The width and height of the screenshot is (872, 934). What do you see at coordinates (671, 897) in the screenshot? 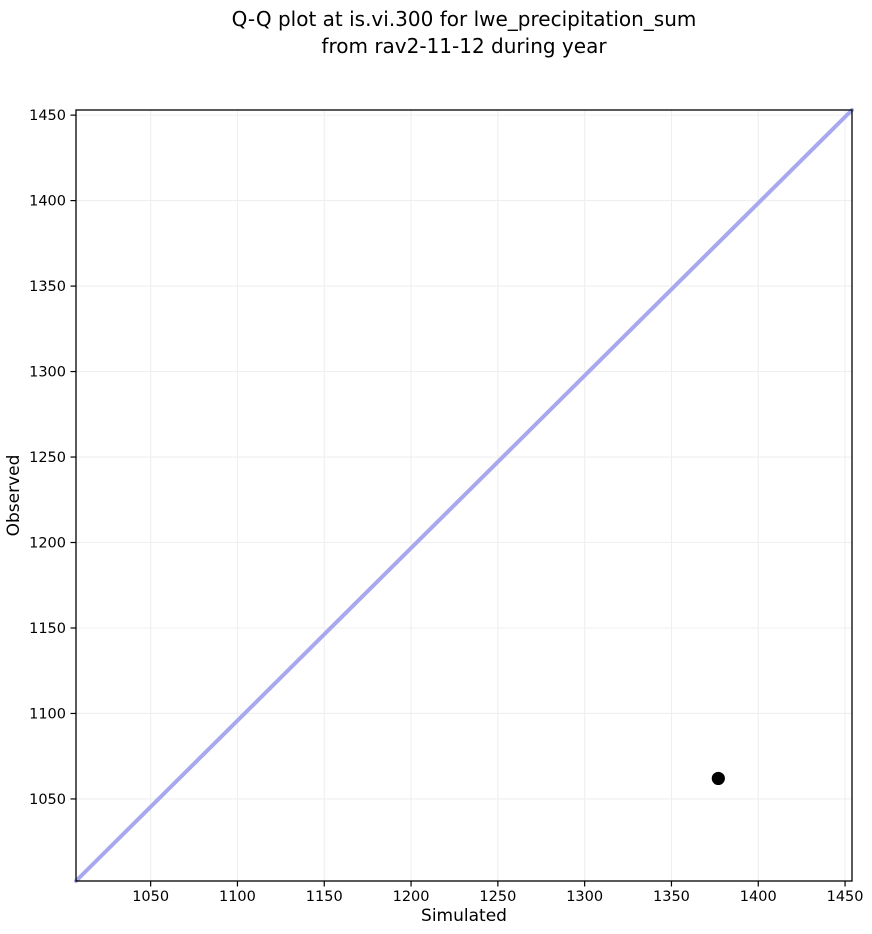
I see `x-tick-label: 1350` at bounding box center [671, 897].